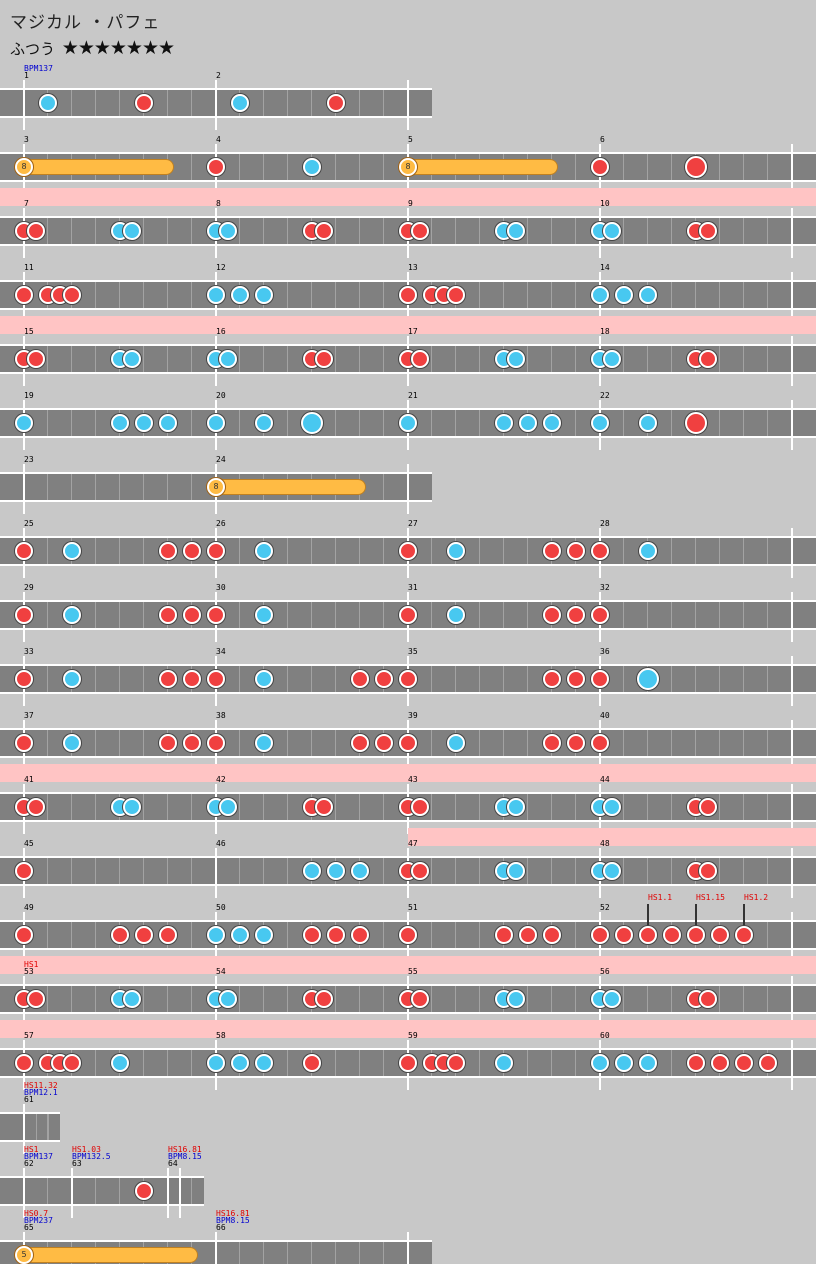 The width and height of the screenshot is (816, 1264). What do you see at coordinates (605, 267) in the screenshot?
I see `measure-number: 14` at bounding box center [605, 267].